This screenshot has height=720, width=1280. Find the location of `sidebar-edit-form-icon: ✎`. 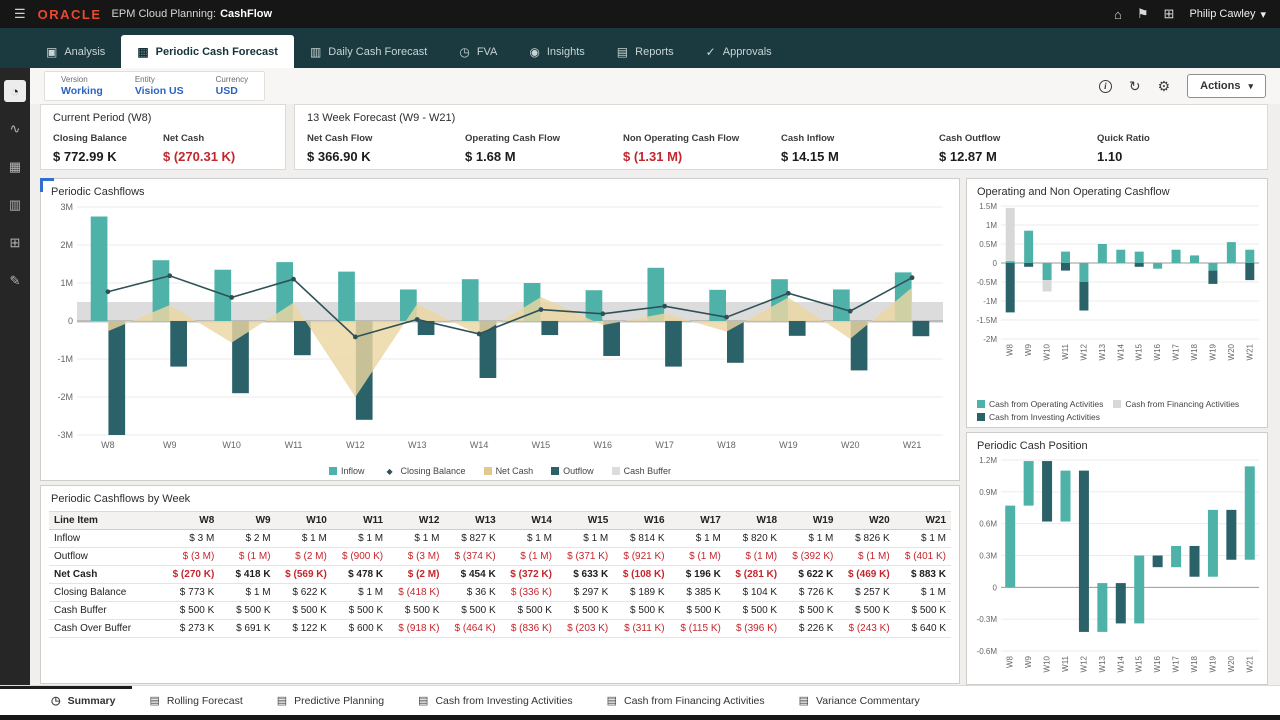

sidebar-edit-form-icon: ✎ is located at coordinates (15, 280).